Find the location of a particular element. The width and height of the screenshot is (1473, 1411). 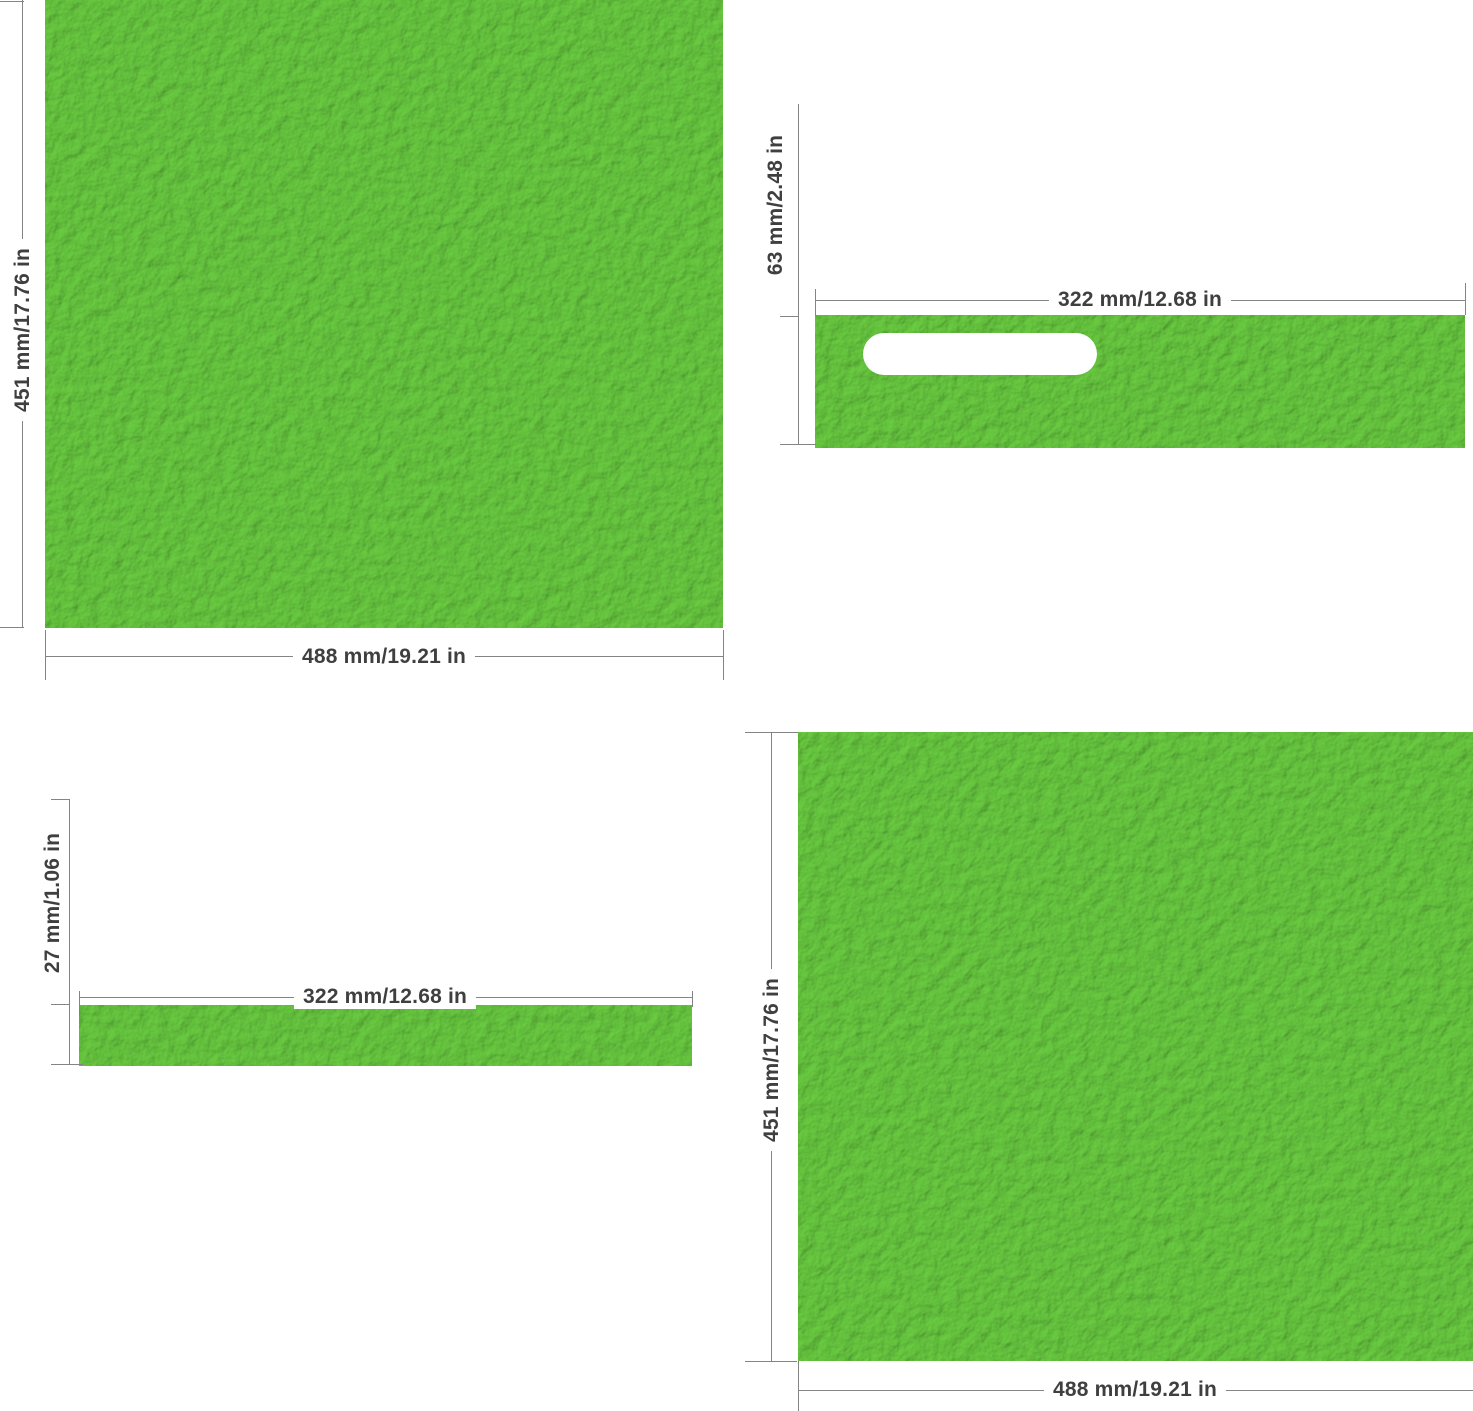

piece1-width-label: 488 mm/19.21 in is located at coordinates (384, 657).